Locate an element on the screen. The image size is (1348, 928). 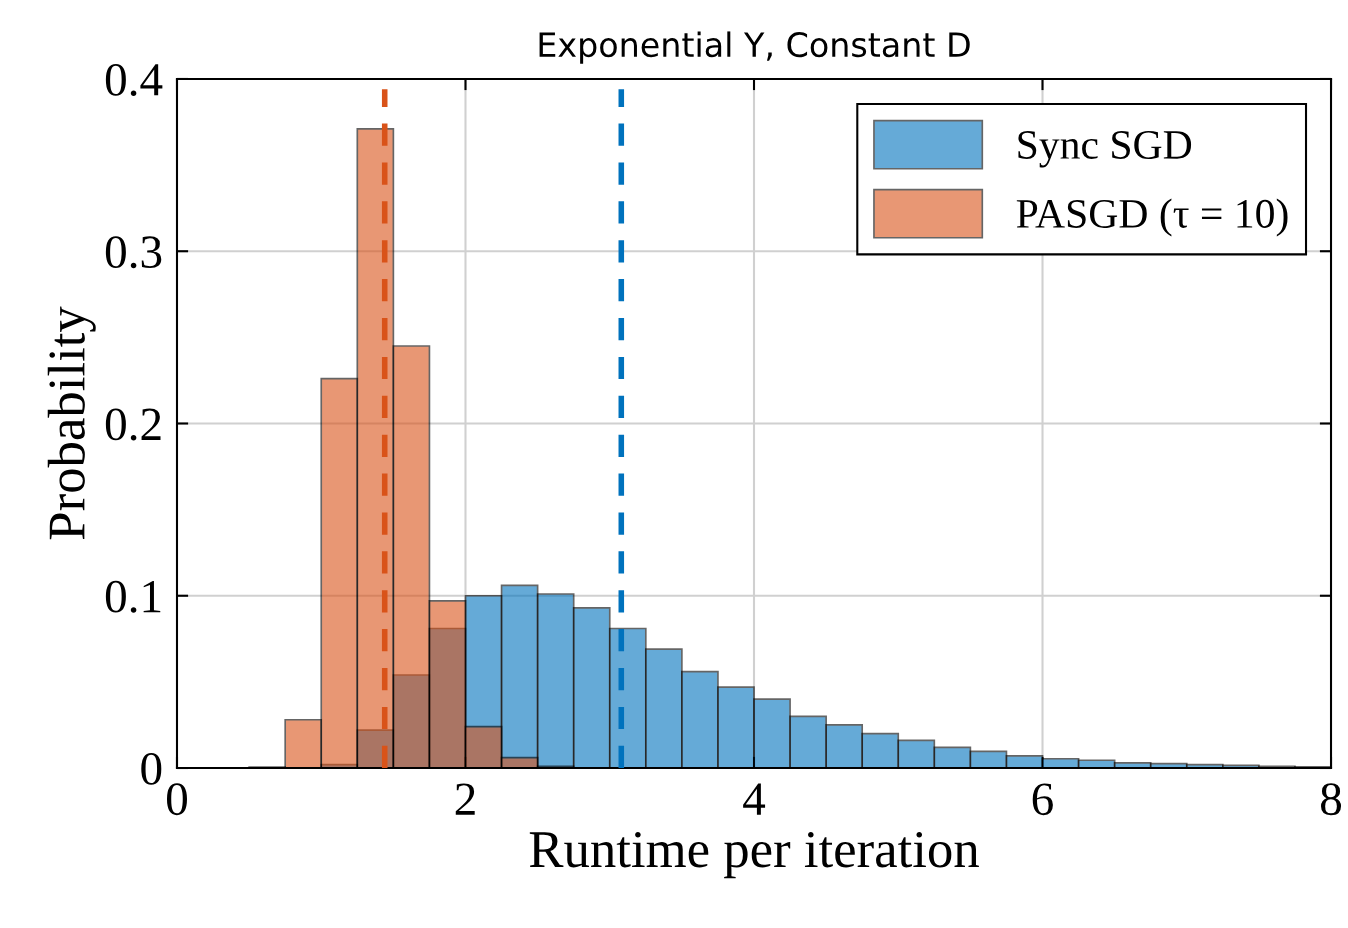
legend-label: PASGD (τ = 10) is located at coordinates (1152, 217).